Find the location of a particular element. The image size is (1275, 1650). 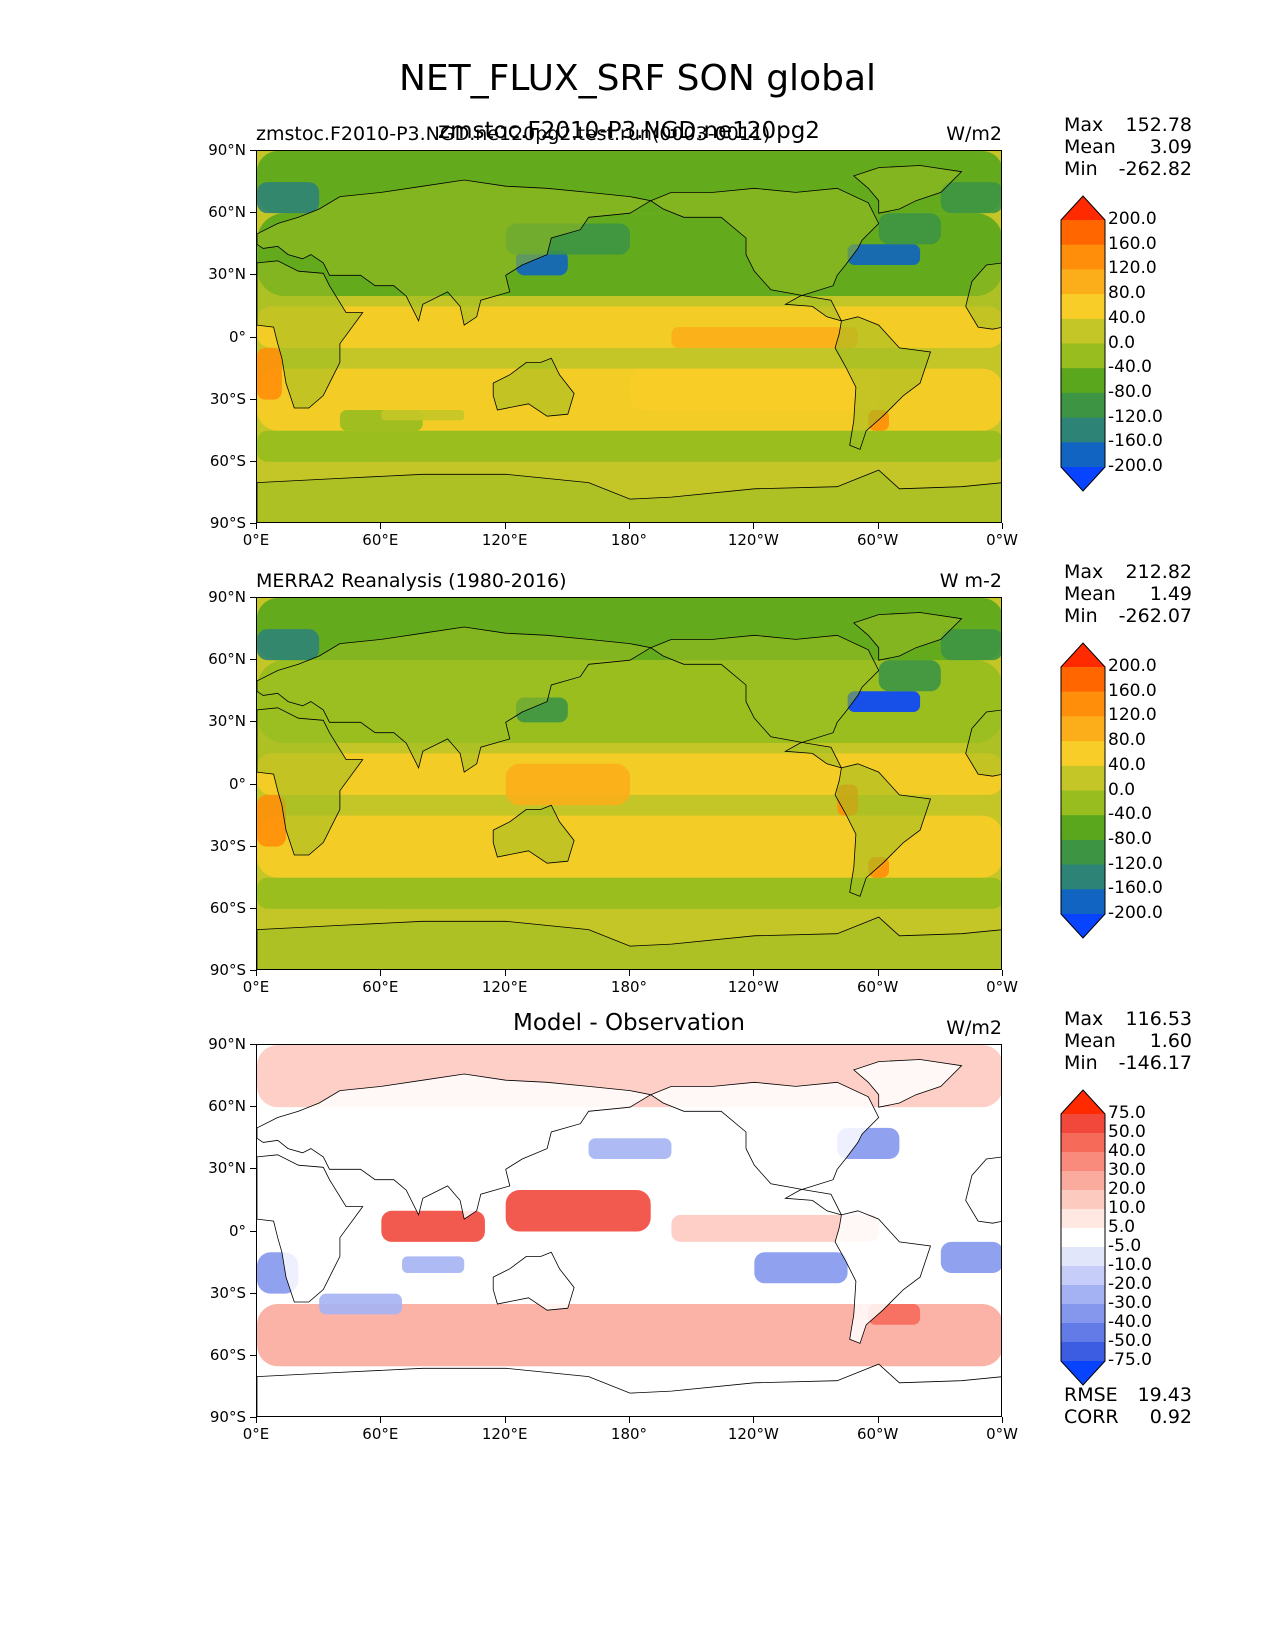

panel-3-xtick-mark is located at coordinates (754, 1420).